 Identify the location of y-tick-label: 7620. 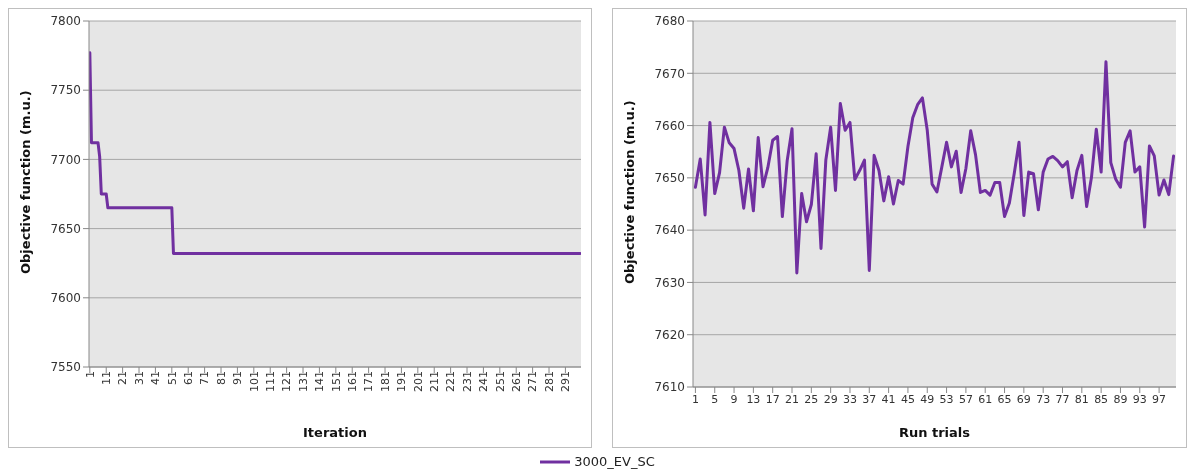
(669, 334).